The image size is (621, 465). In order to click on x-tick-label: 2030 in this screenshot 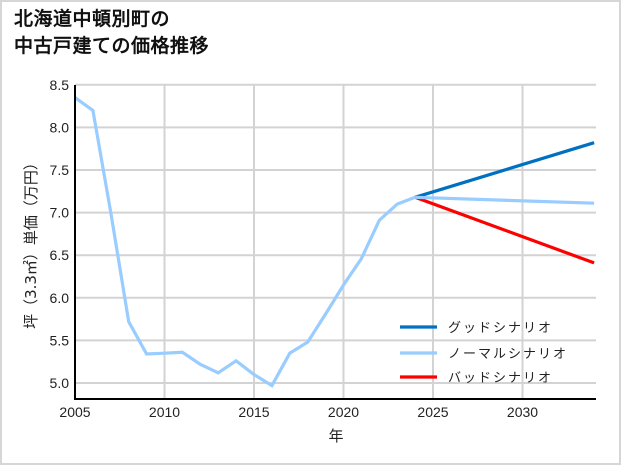, I will do `click(522, 412)`.